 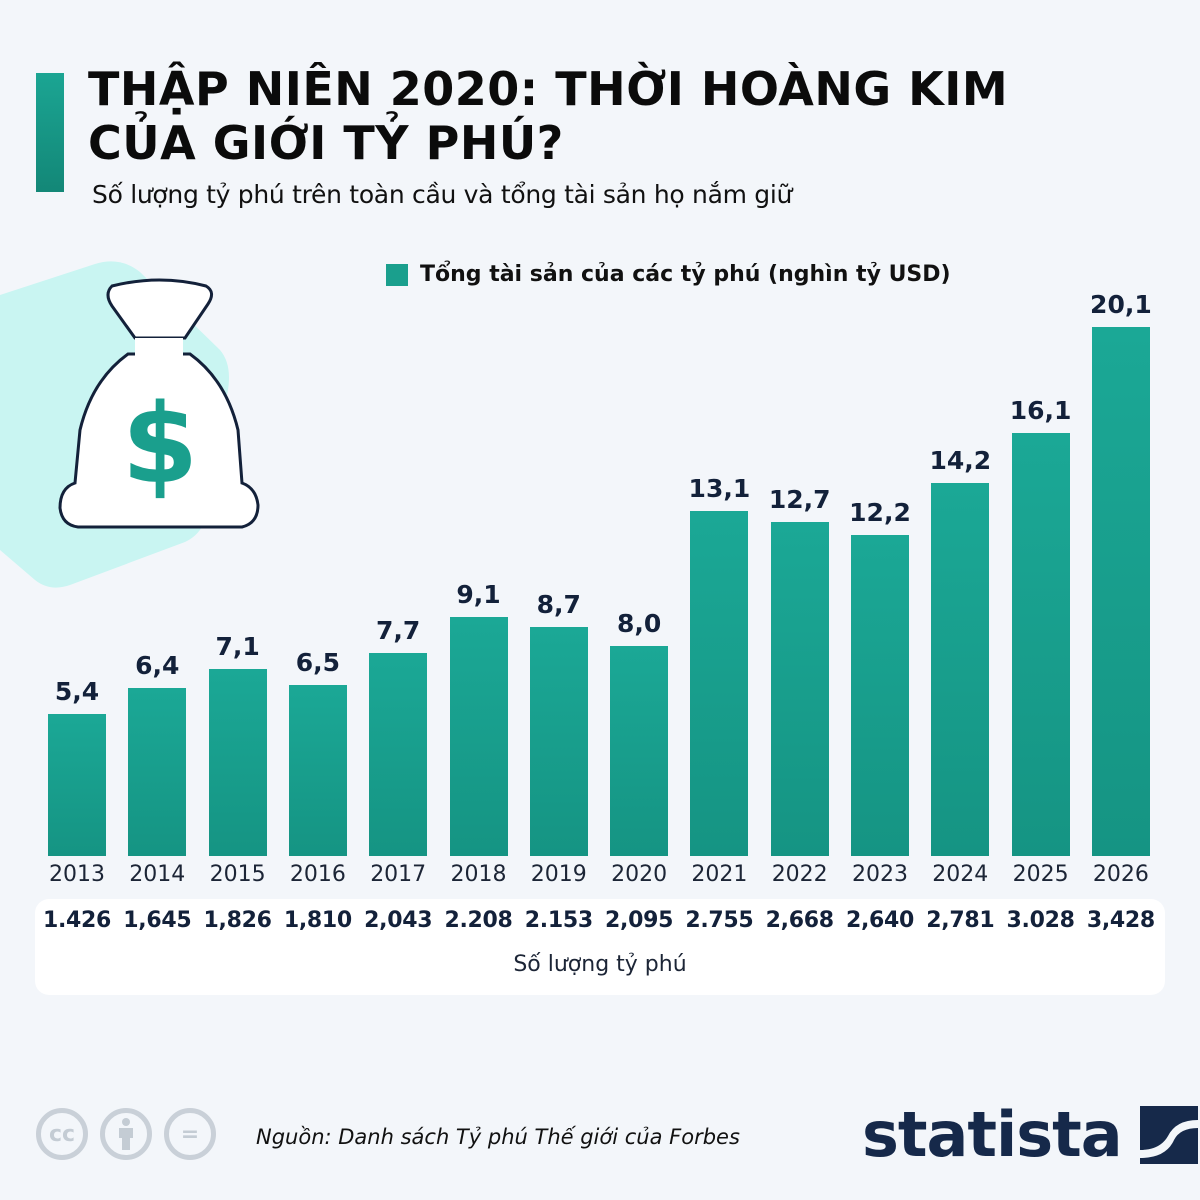 I want to click on x-axis-tick-label: 2015, so click(x=237, y=874).